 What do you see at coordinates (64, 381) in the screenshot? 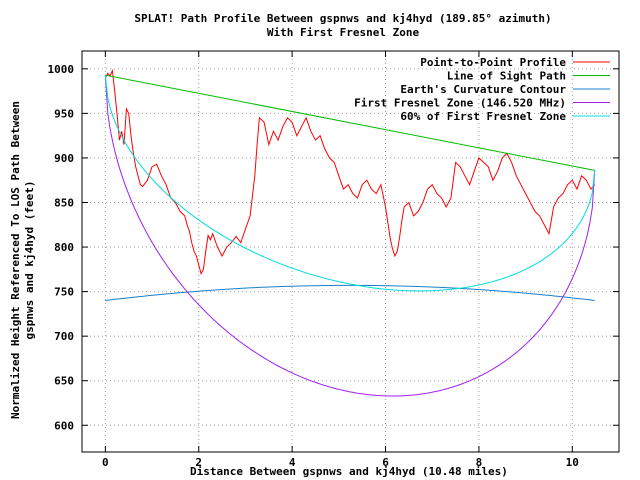
I see `y-tick-label: 650` at bounding box center [64, 381].